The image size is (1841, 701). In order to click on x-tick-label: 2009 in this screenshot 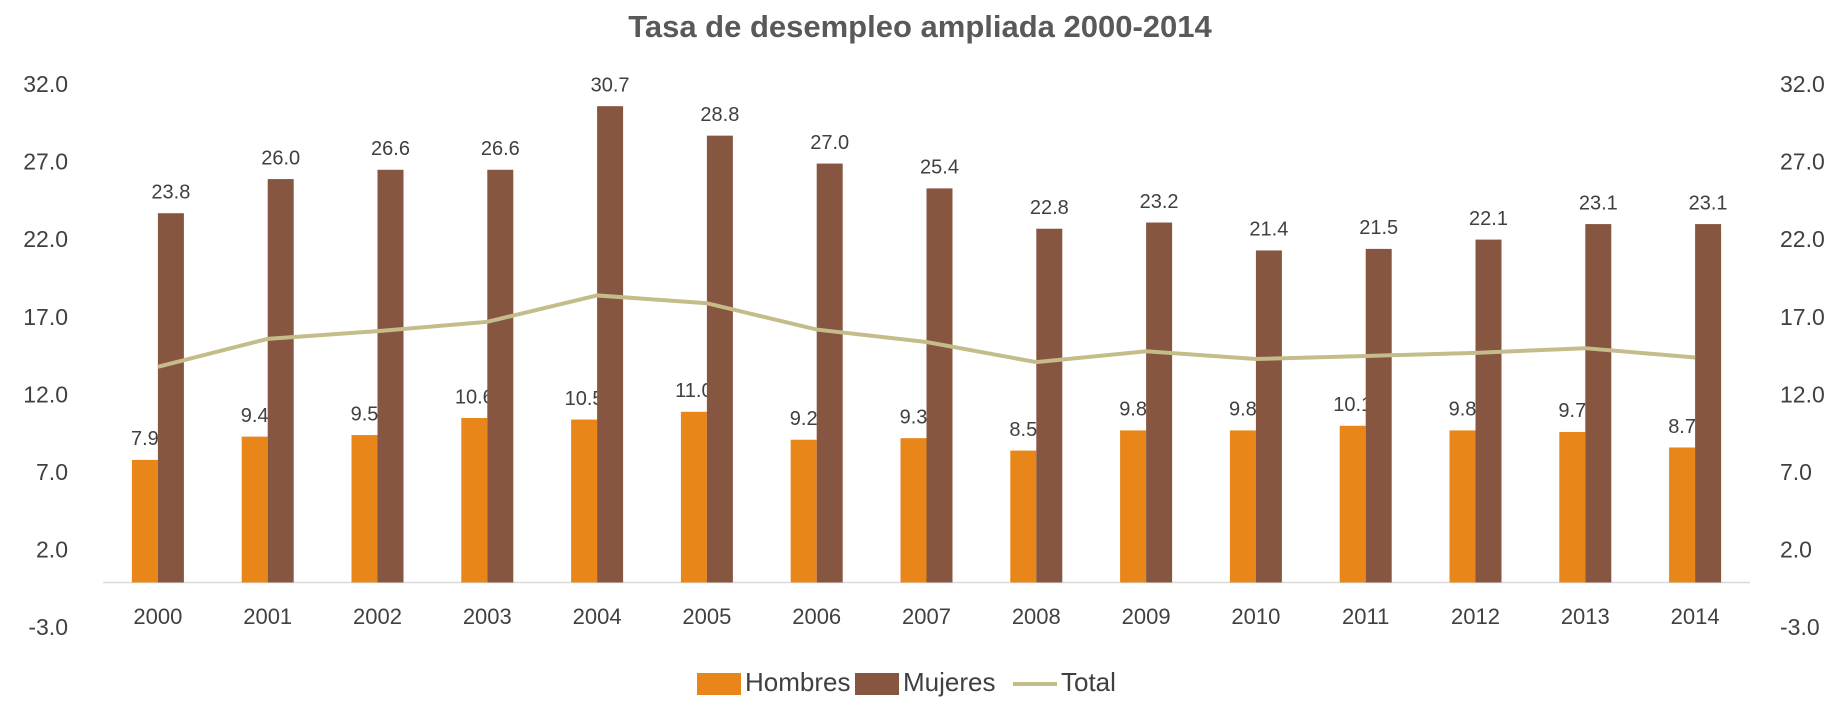, I will do `click(1146, 616)`.